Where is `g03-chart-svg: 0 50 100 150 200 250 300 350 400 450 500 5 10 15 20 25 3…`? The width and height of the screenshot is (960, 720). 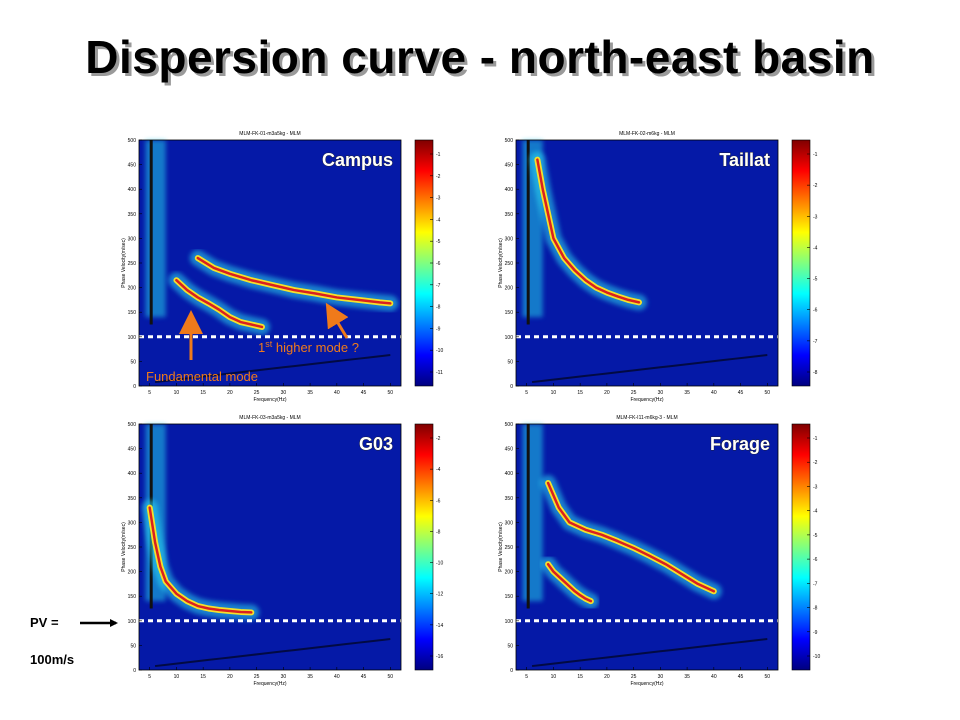 g03-chart-svg: 0 50 100 150 200 250 300 350 400 450 500 5 10 15 20 25 3… is located at coordinates (282, 551).